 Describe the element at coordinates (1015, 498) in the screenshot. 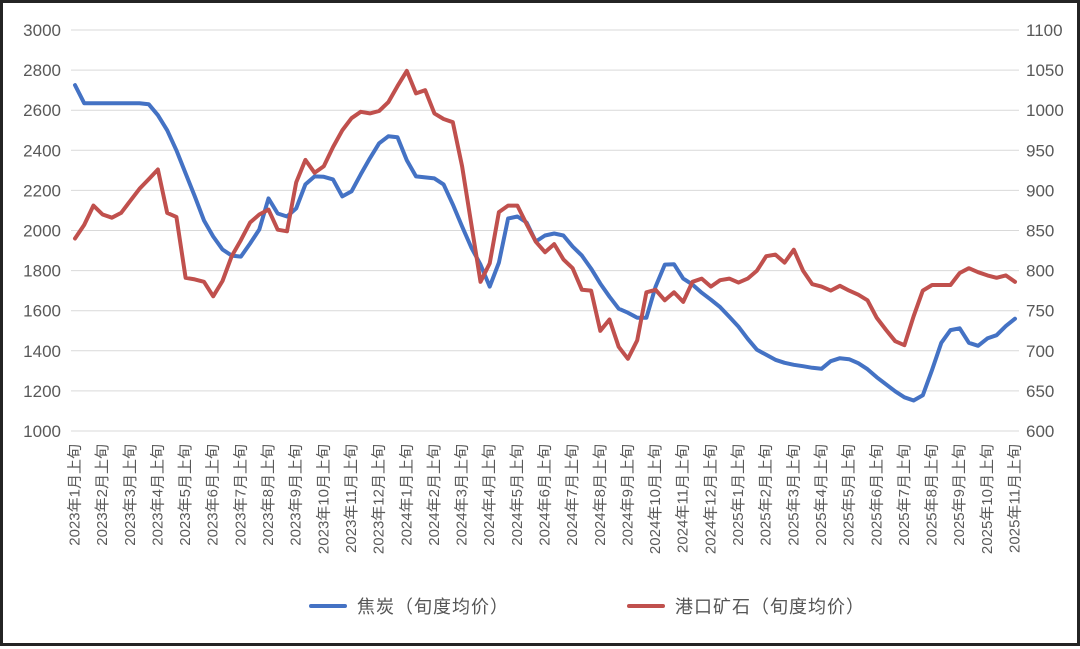

I see `x-axis-tick-label: 2025年11月上旬` at that location.